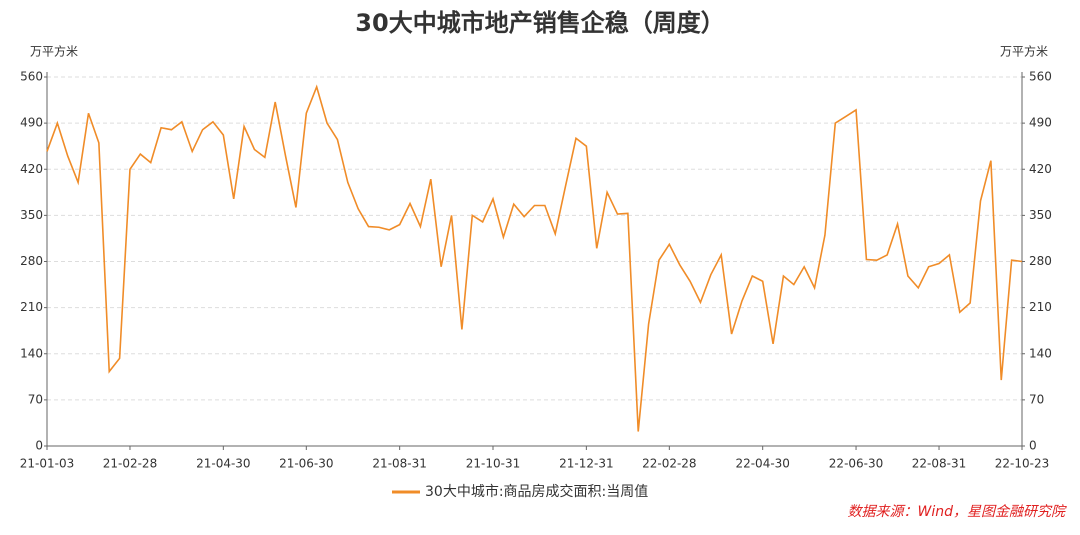  I want to click on x-tick-label: 21-08-31, so click(399, 464).